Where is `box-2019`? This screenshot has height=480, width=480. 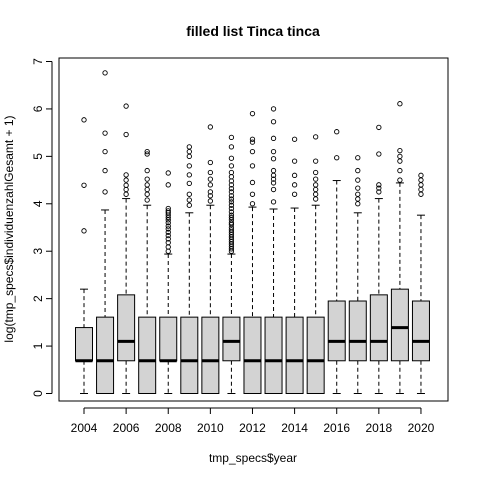 box-2019 is located at coordinates (399, 247).